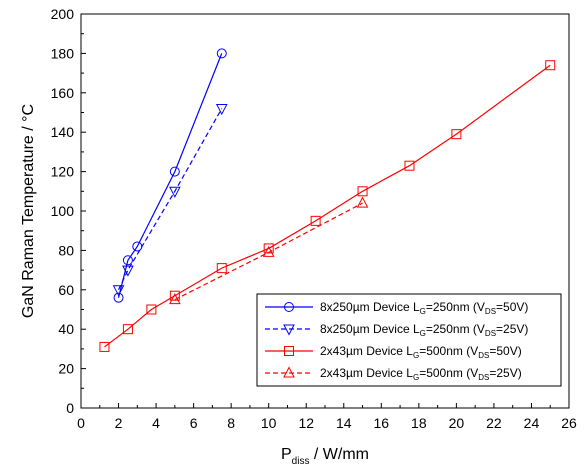  What do you see at coordinates (457, 423) in the screenshot?
I see `x-tick-label: 20` at bounding box center [457, 423].